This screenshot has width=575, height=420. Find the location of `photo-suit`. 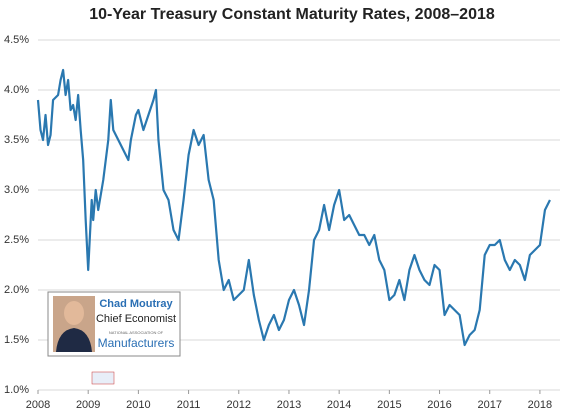

photo-suit is located at coordinates (74, 340).